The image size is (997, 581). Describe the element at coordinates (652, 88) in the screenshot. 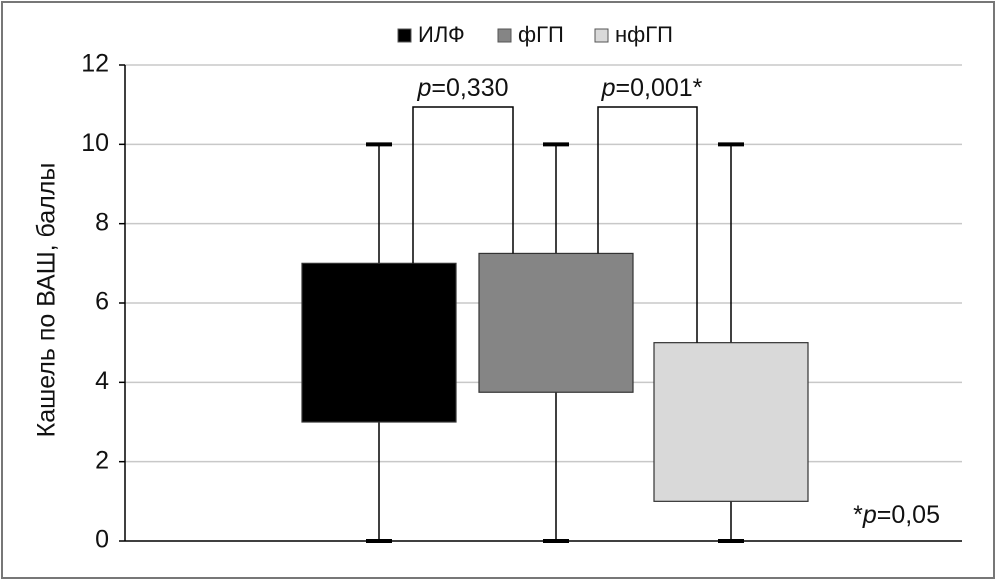

I see `annotation: p=0,001*` at that location.